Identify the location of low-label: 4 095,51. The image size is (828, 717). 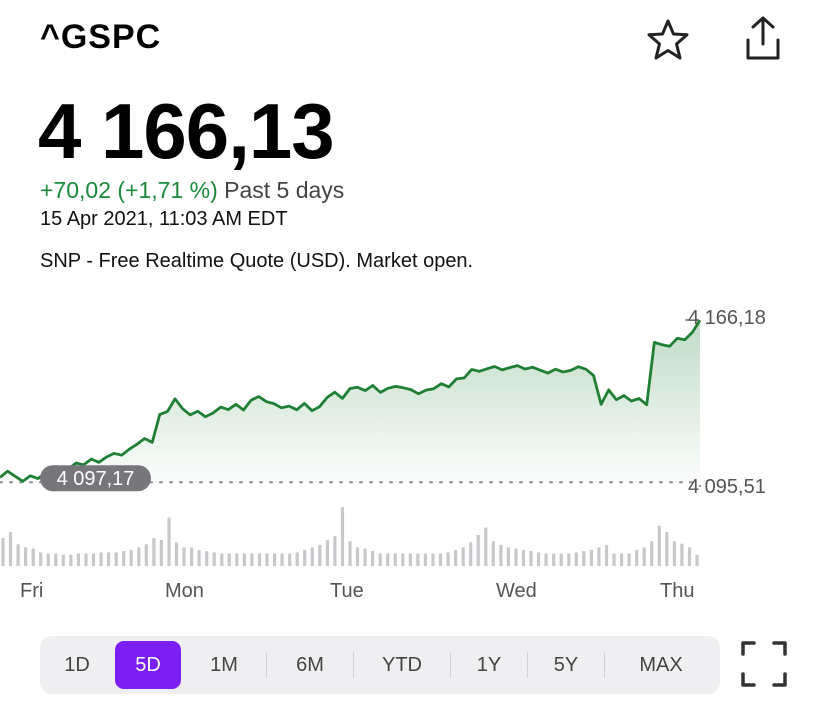
(727, 487).